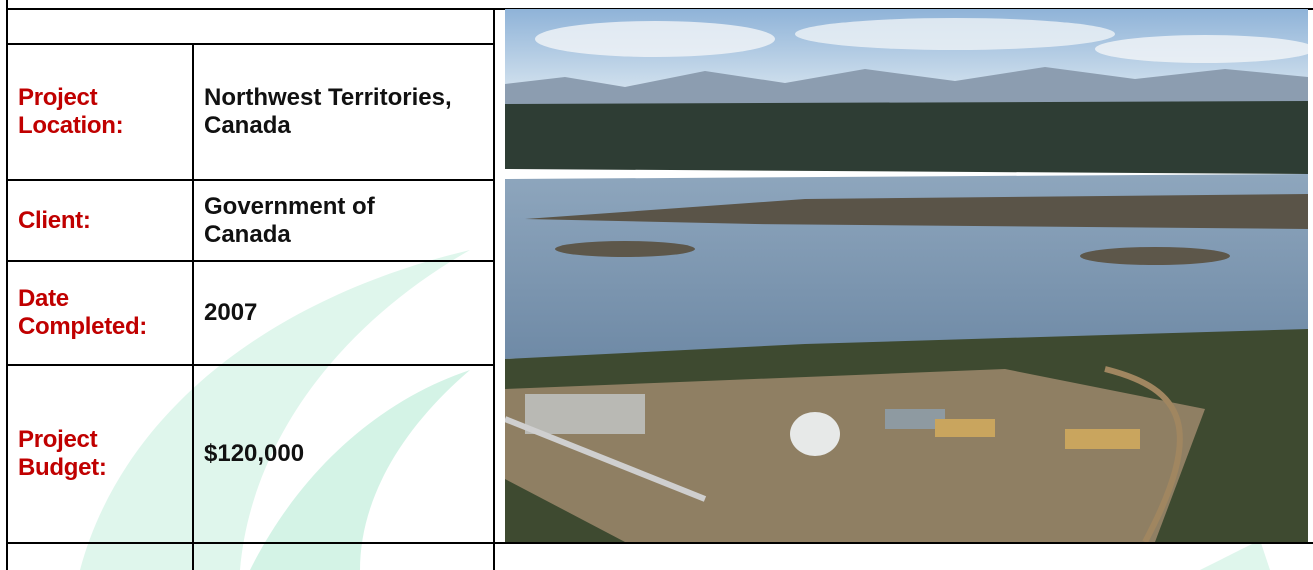  Describe the element at coordinates (71, 111) in the screenshot. I see `label: Project Location:` at that location.